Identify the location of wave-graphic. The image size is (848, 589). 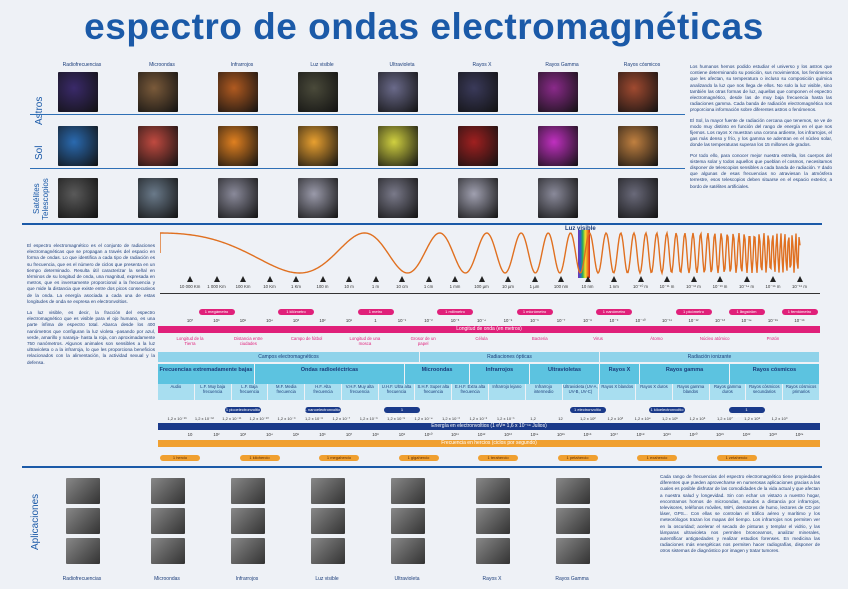
(480, 254).